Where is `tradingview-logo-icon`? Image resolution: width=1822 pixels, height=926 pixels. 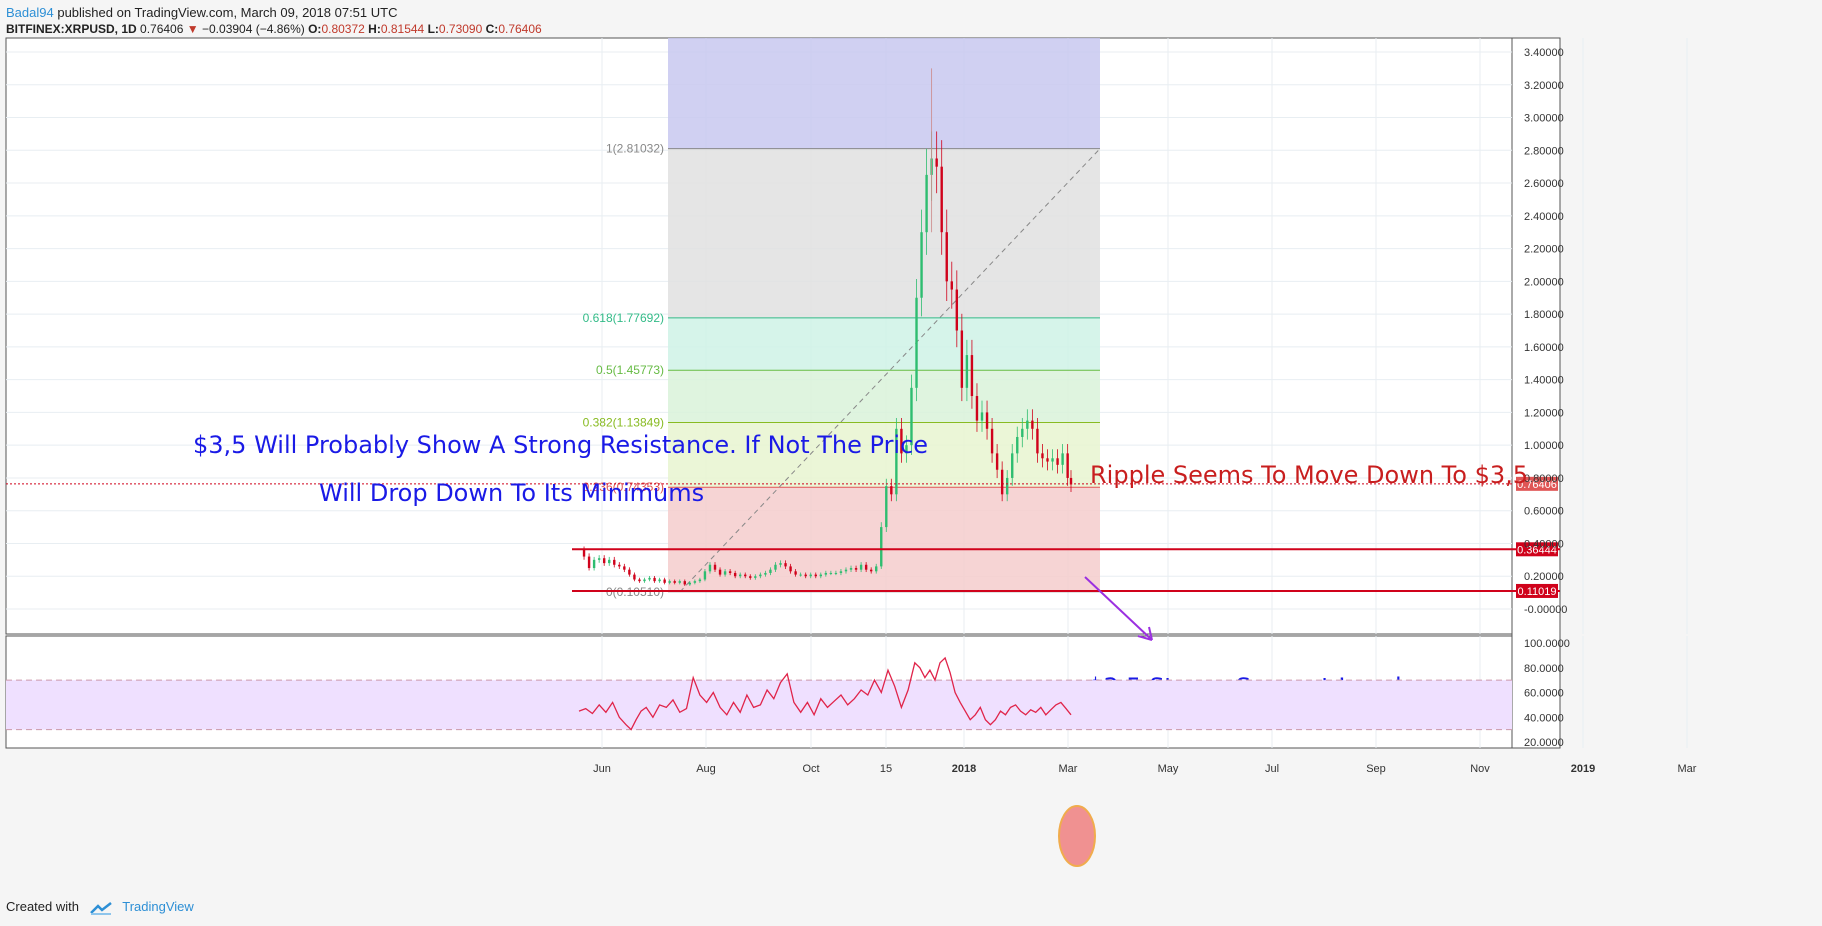 tradingview-logo-icon is located at coordinates (100, 908).